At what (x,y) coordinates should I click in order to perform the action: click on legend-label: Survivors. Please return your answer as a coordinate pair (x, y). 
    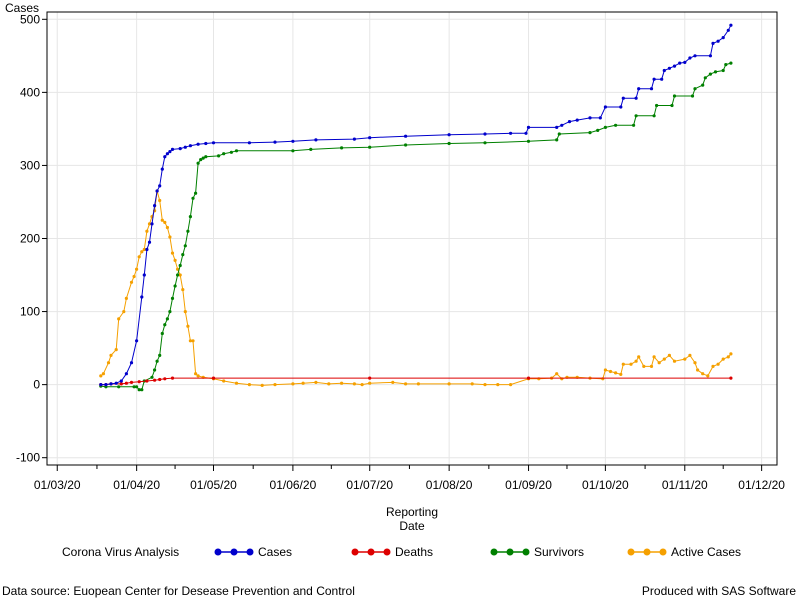
    Looking at the image, I should click on (559, 552).